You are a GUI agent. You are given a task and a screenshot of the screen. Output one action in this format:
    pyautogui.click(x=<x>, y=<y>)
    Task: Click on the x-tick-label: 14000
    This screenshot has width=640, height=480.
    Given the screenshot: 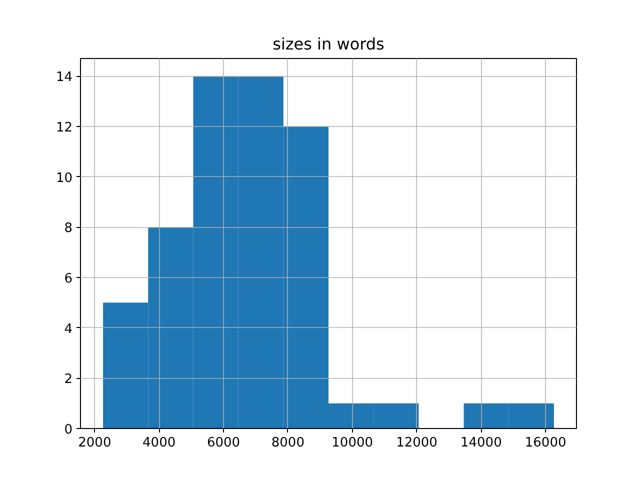 What is the action you would take?
    pyautogui.click(x=481, y=443)
    